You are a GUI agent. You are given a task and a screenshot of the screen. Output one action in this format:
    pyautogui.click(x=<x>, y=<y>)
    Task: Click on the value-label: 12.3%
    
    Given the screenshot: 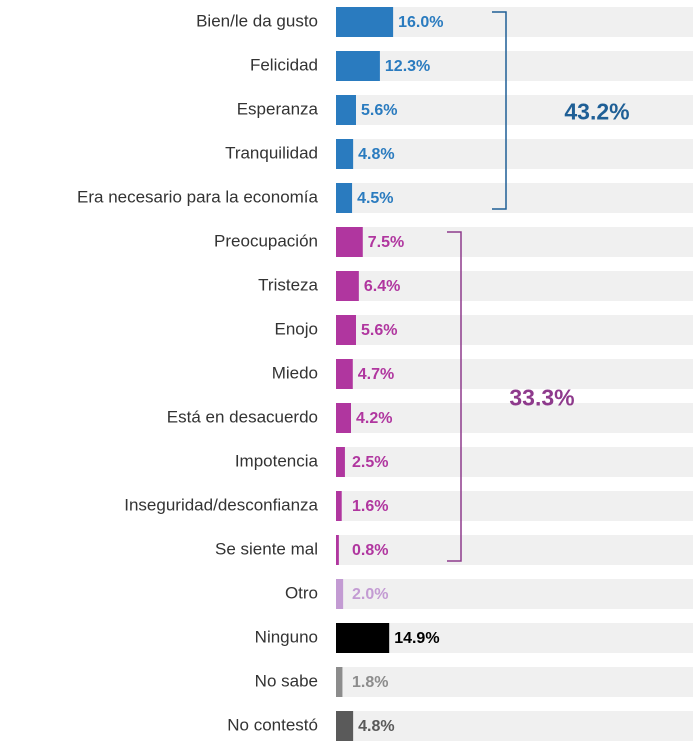 What is the action you would take?
    pyautogui.click(x=407, y=66)
    